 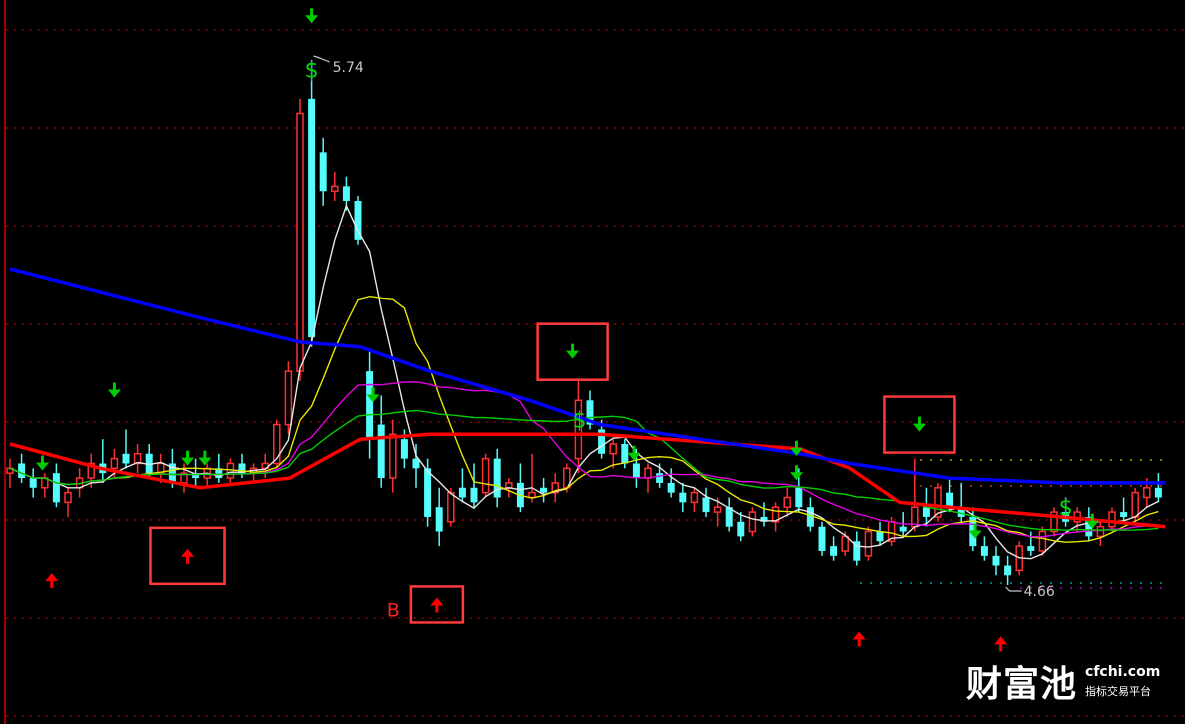 What do you see at coordinates (393, 610) in the screenshot?
I see `buy-b-label: B` at bounding box center [393, 610].